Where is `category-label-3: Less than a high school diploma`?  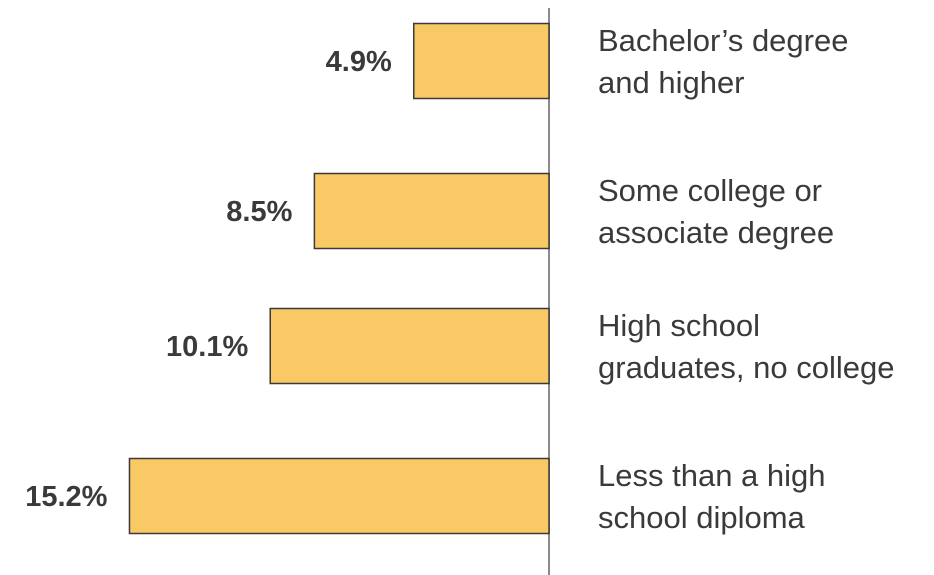 category-label-3: Less than a high school diploma is located at coordinates (712, 496).